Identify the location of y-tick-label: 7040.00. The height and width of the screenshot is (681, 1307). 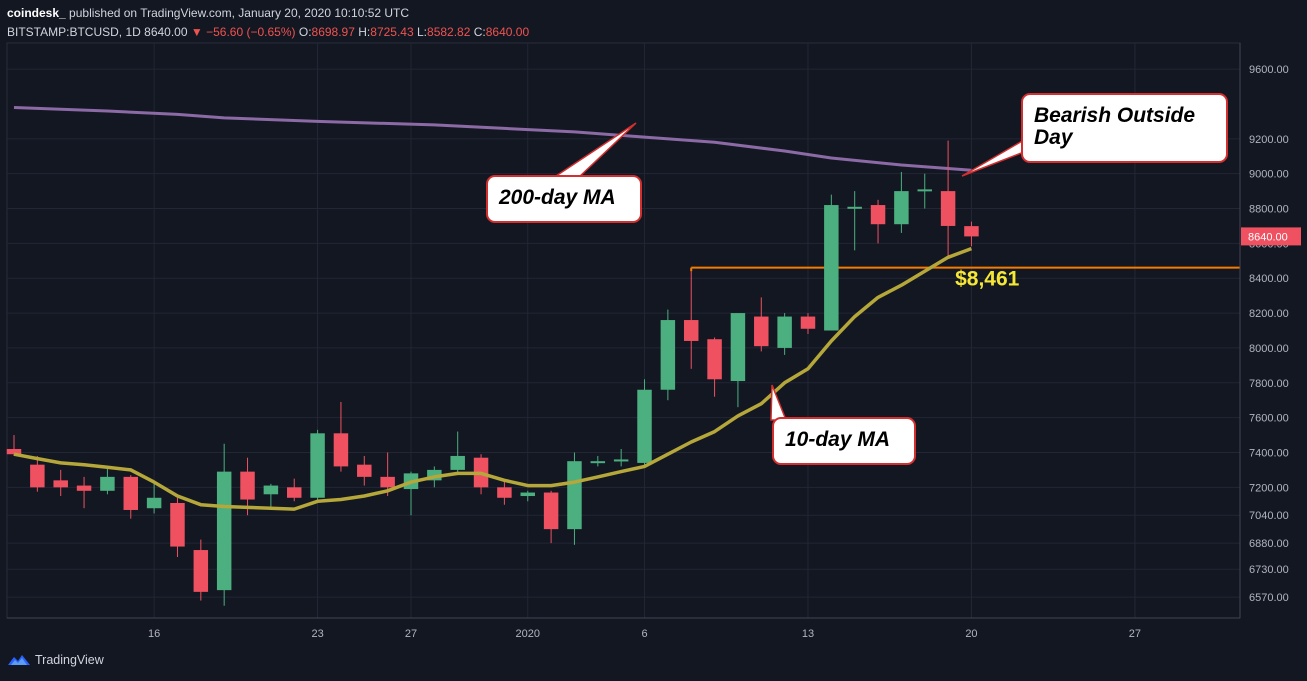
(1269, 516).